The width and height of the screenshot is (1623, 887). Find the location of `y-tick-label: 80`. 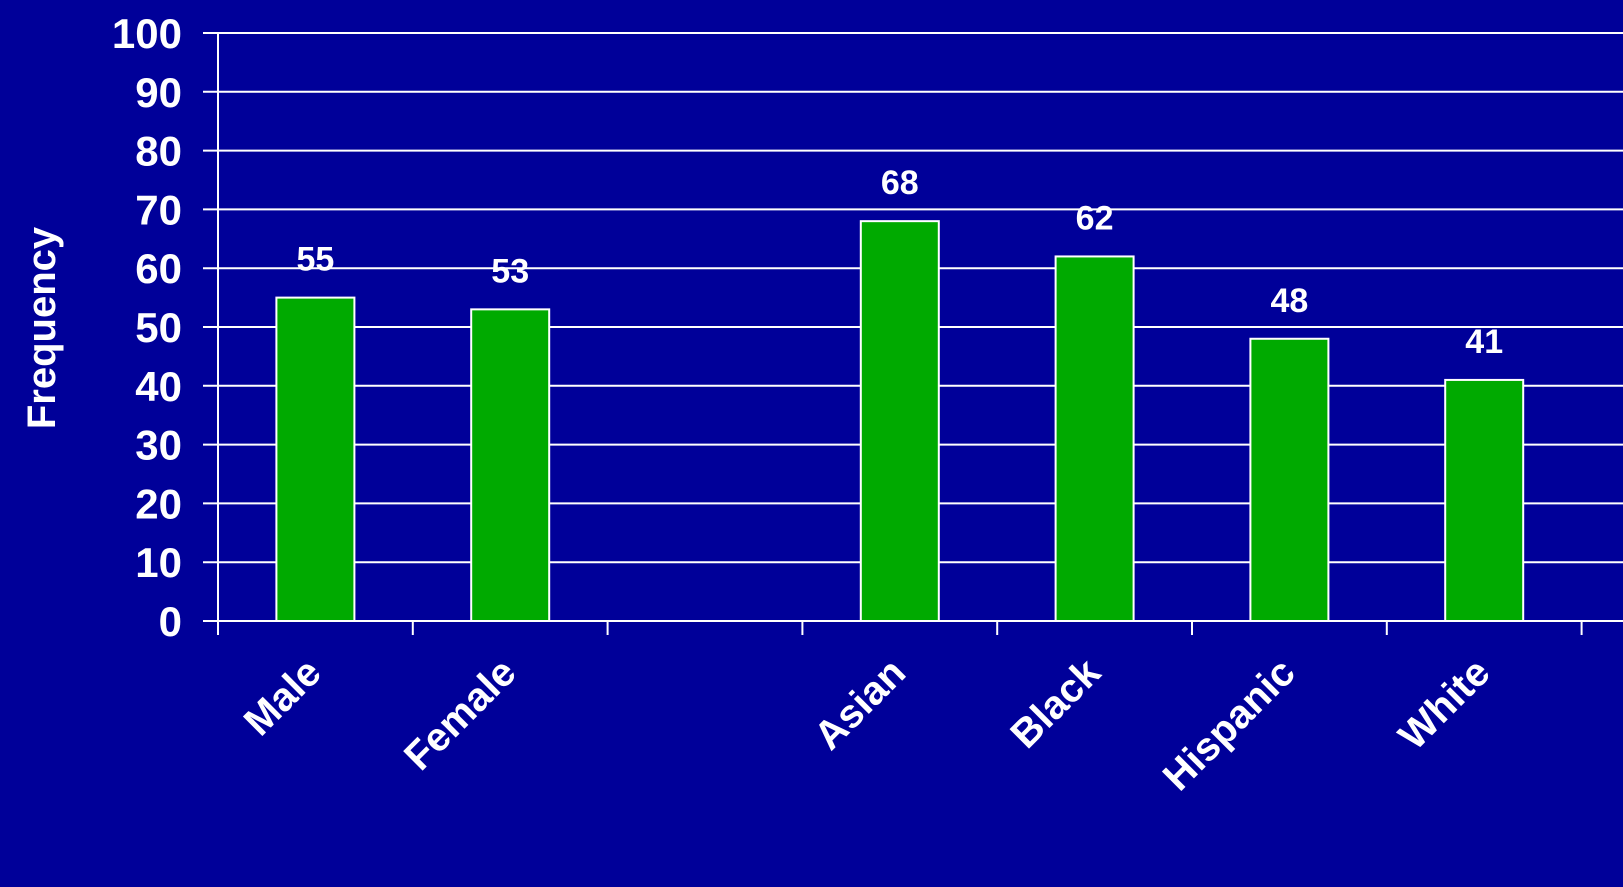

y-tick-label: 80 is located at coordinates (158, 151).